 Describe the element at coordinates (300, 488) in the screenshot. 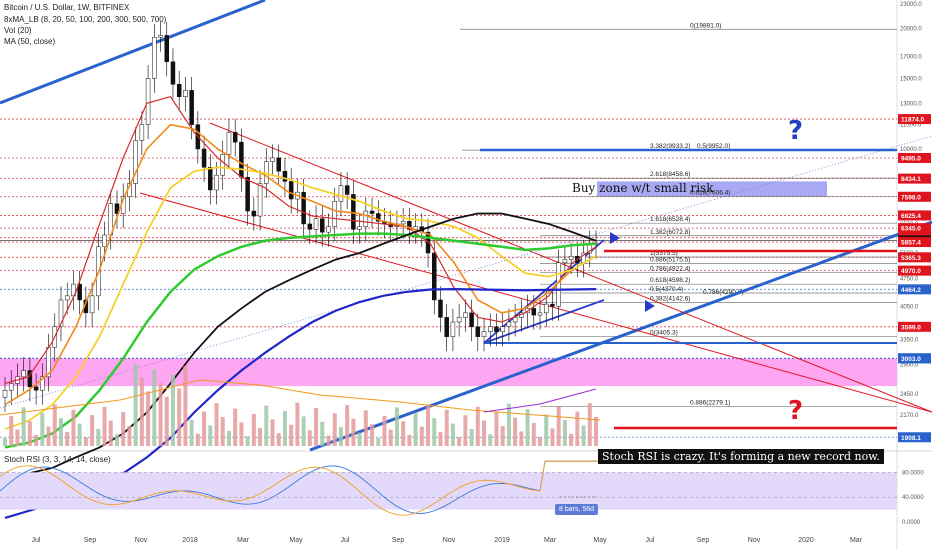

I see `rsi-d-line` at that location.